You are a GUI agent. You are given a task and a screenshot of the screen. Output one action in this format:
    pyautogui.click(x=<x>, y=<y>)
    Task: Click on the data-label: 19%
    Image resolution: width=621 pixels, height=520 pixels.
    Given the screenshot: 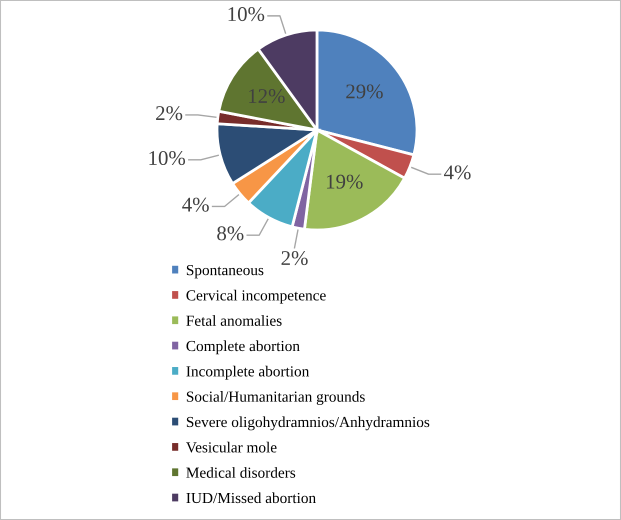 What is the action you would take?
    pyautogui.click(x=344, y=181)
    